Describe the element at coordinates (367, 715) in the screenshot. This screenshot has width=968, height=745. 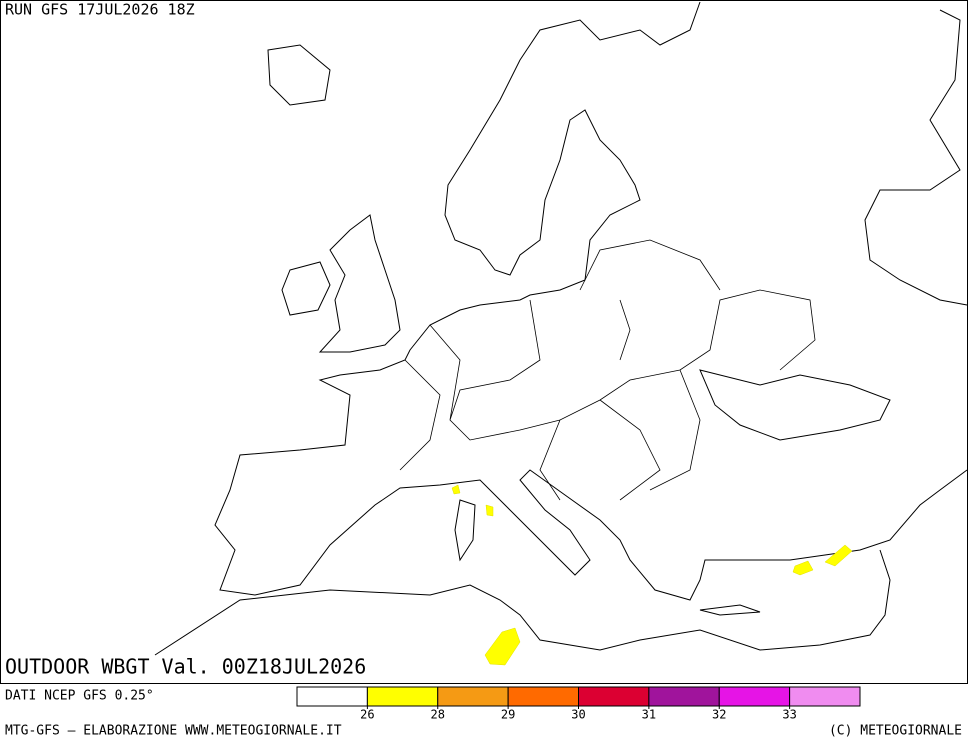
I see `tick-label: 26` at that location.